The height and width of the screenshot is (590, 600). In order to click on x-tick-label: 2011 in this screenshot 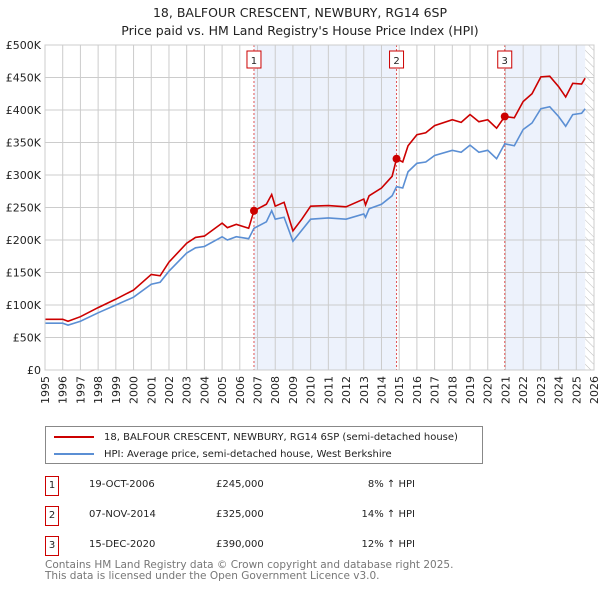, I will do `click(328, 390)`.